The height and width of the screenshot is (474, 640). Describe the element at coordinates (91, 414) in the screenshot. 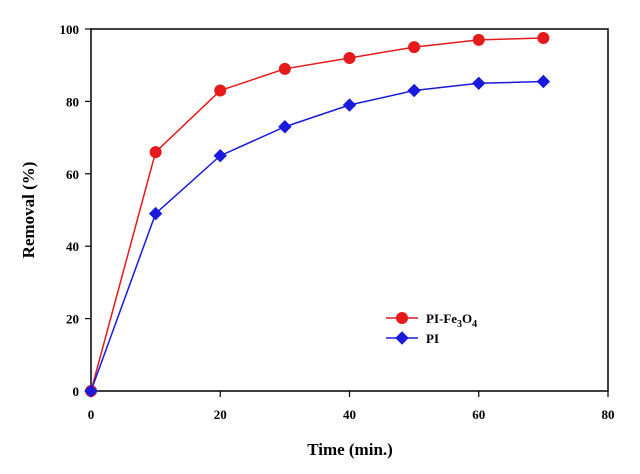

I see `x-tick-label: 0` at that location.